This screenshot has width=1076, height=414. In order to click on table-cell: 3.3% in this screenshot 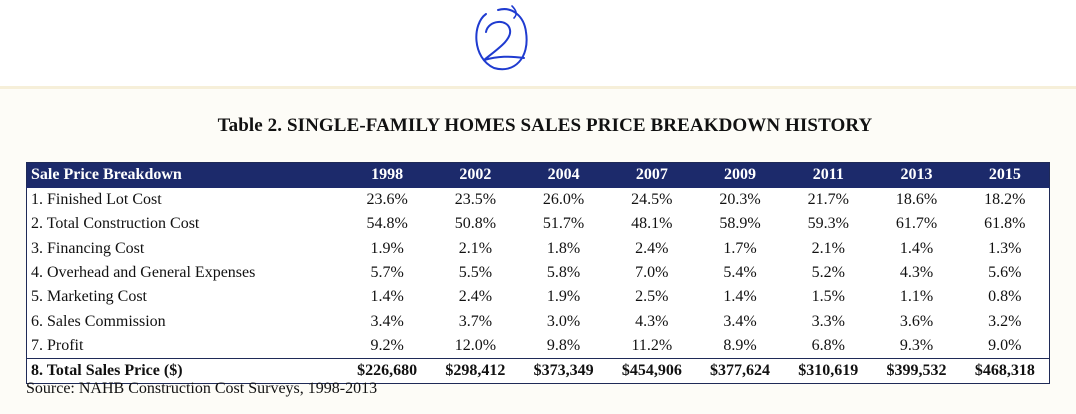, I will do `click(828, 321)`.